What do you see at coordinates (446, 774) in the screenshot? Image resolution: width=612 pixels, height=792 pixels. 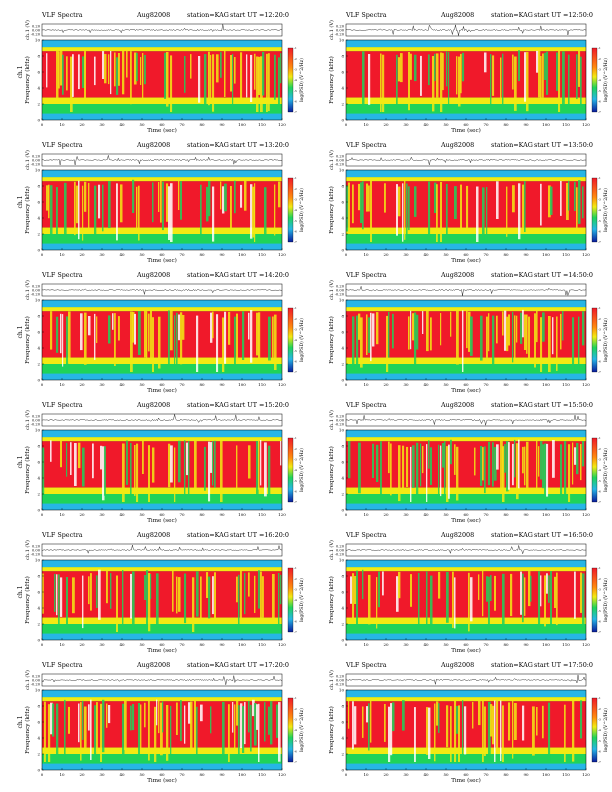 I see `time-tick-label: 50` at bounding box center [446, 774].